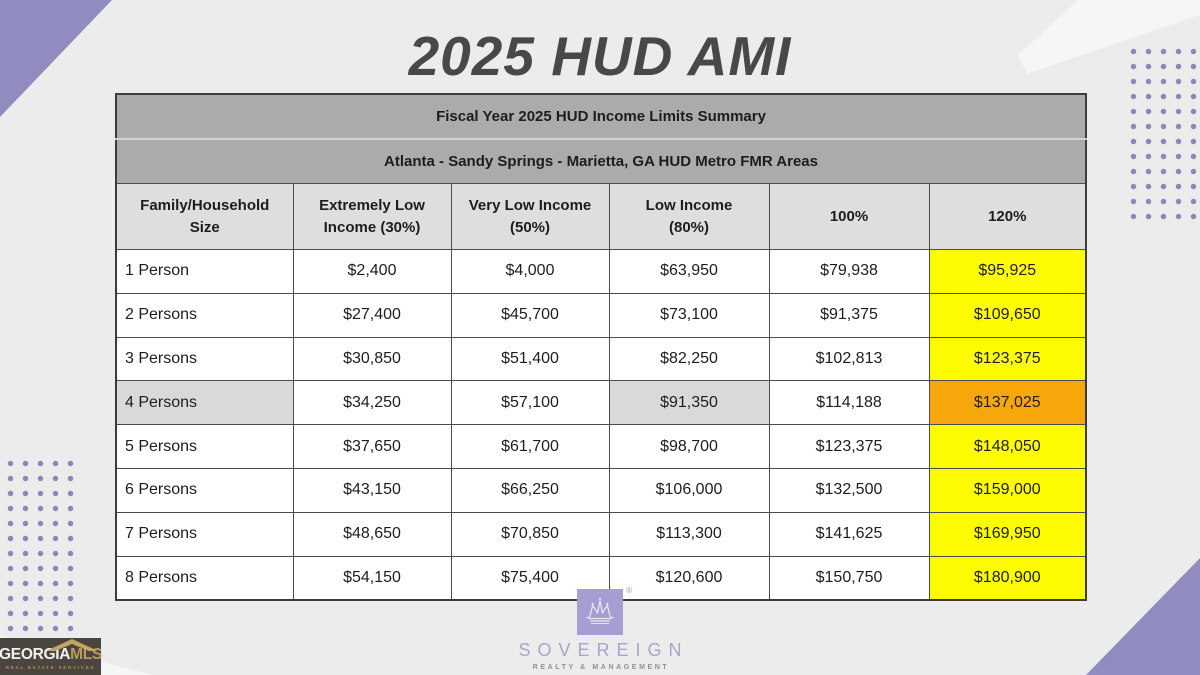 The width and height of the screenshot is (1200, 675). I want to click on registered-trademark-mark: ®, so click(629, 590).